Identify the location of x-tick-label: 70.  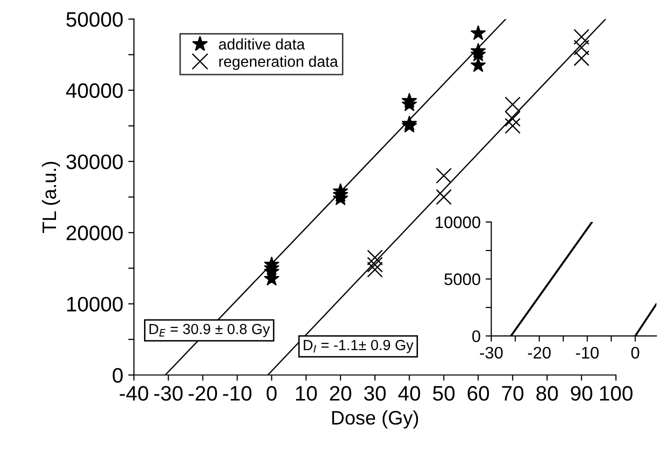
(513, 393).